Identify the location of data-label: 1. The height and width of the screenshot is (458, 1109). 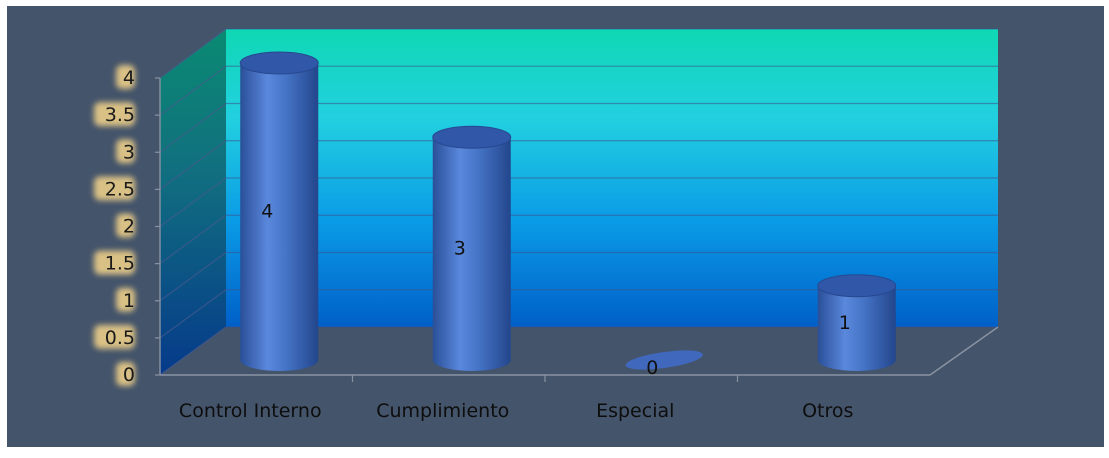
(845, 323).